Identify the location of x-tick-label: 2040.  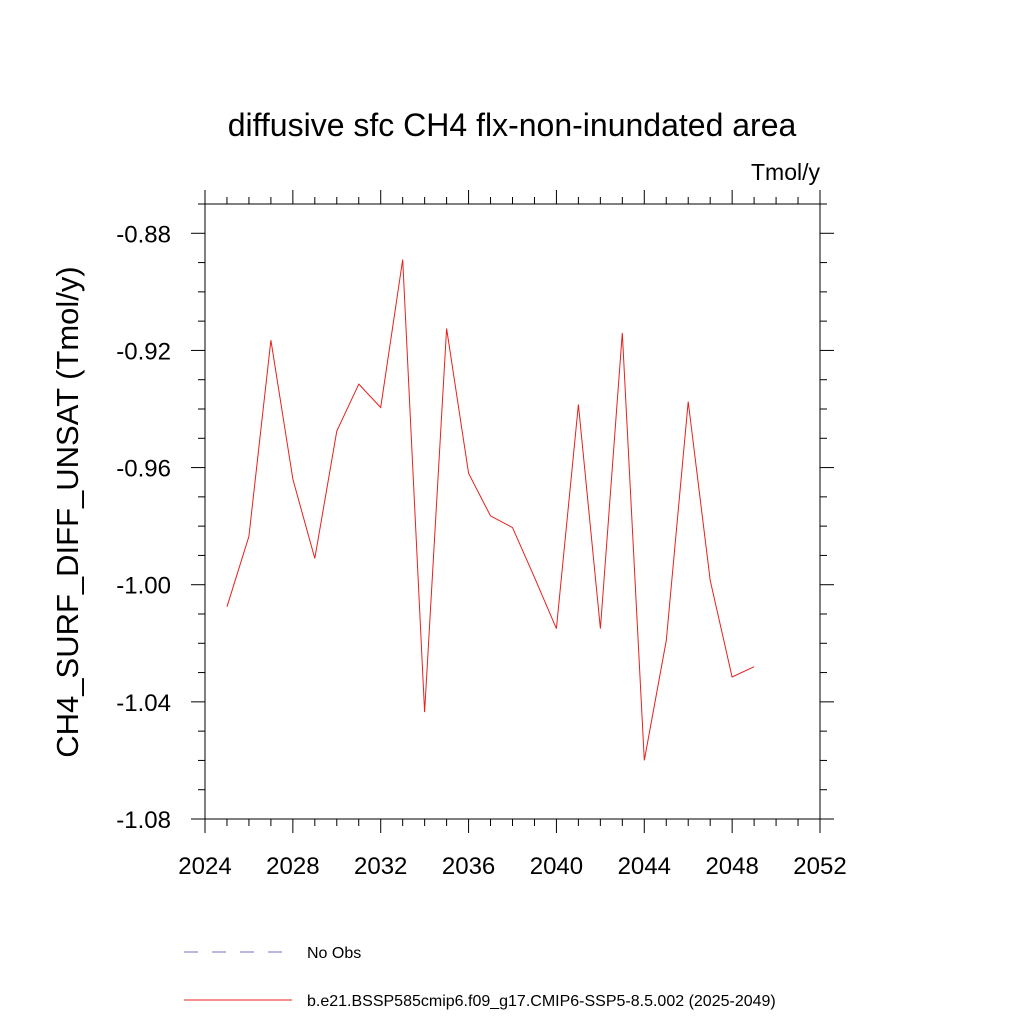
(556, 866).